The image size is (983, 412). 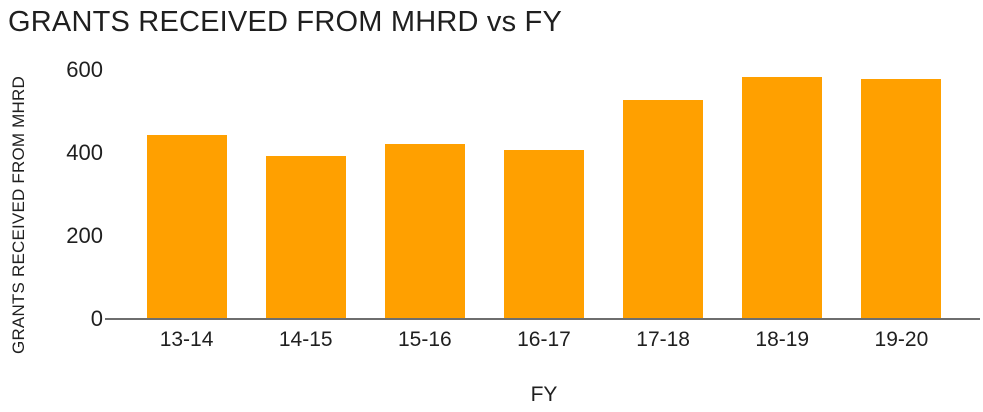 I want to click on bar-group-13-14: 13-14, so click(x=186, y=205).